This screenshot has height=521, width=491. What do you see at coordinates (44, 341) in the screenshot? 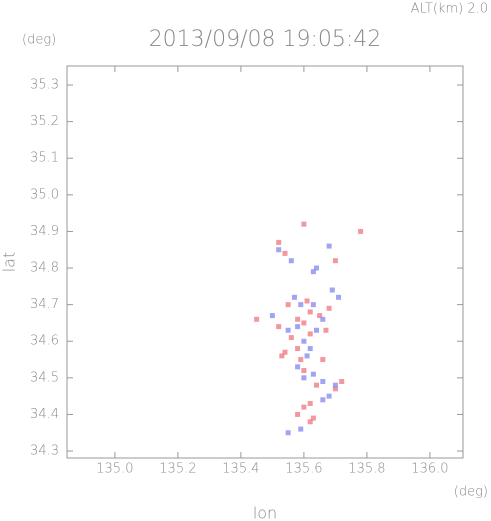
I see `y-tick-label: 34.6` at bounding box center [44, 341].